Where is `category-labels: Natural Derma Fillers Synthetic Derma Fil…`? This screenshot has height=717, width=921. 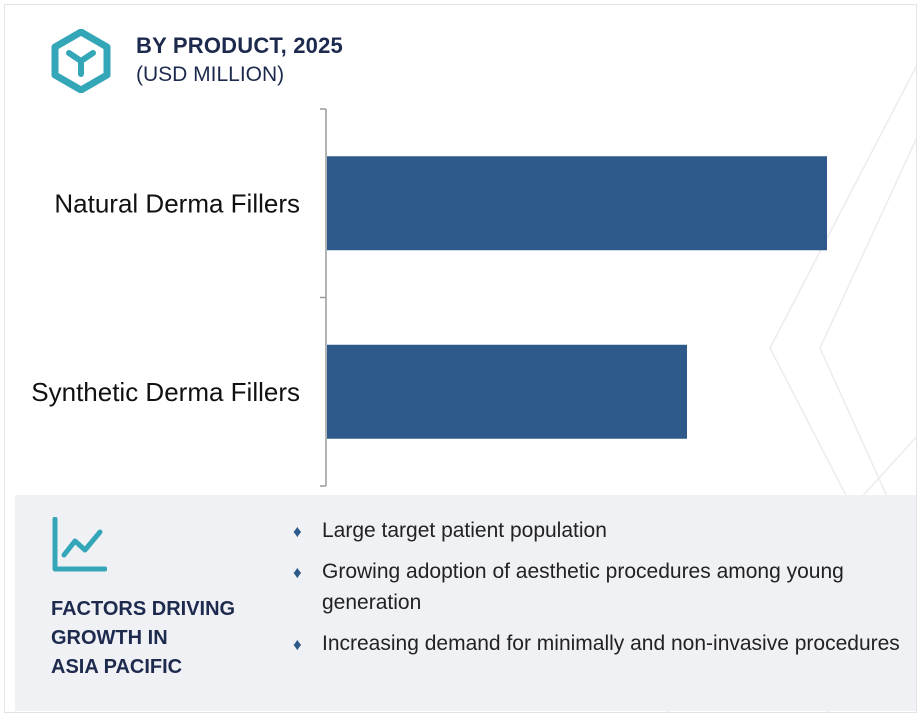
category-labels: Natural Derma Fillers Synthetic Derma Fil… is located at coordinates (165, 297).